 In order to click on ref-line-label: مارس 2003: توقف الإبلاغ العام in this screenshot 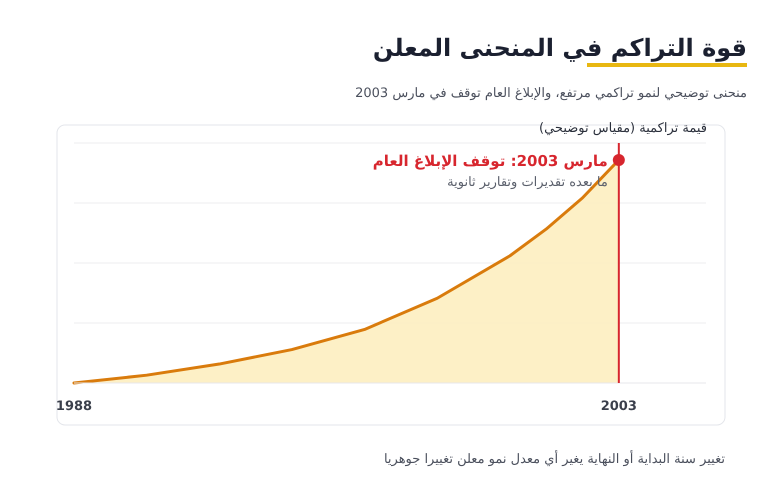, I will do `click(490, 161)`.